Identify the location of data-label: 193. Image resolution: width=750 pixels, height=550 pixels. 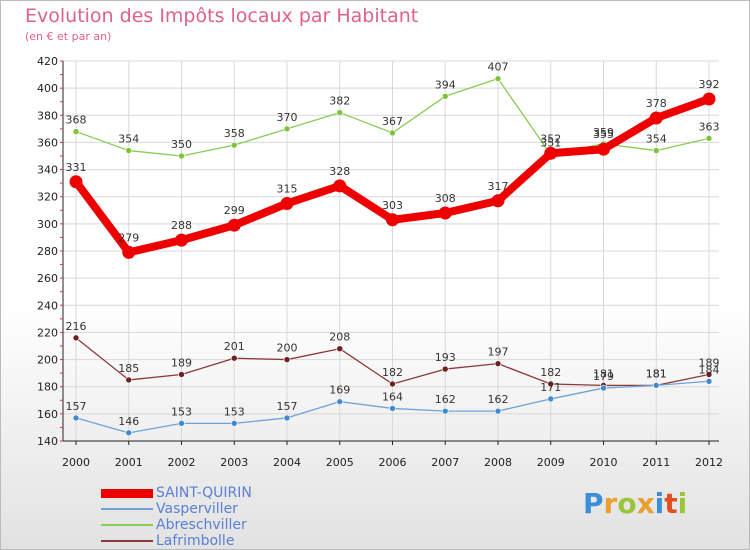
(445, 357).